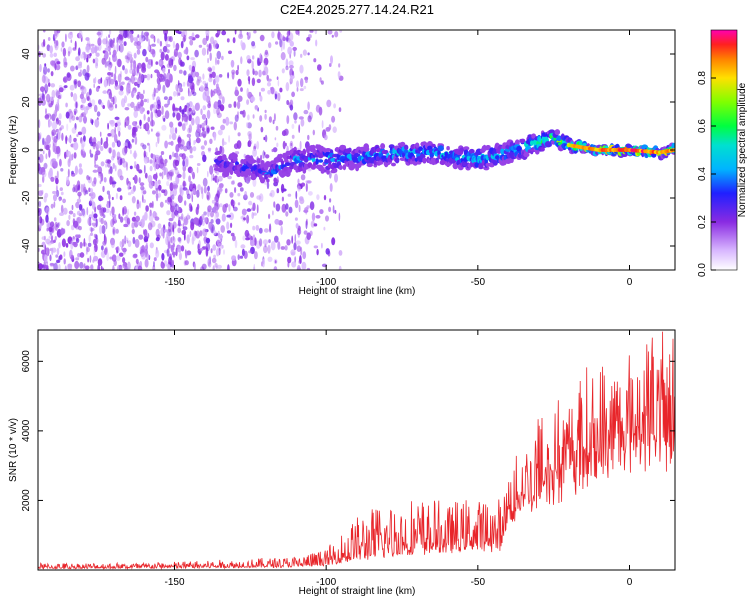 This screenshot has height=600, width=750. Describe the element at coordinates (702, 126) in the screenshot. I see `colorbar-tick-label: 0.6` at that location.